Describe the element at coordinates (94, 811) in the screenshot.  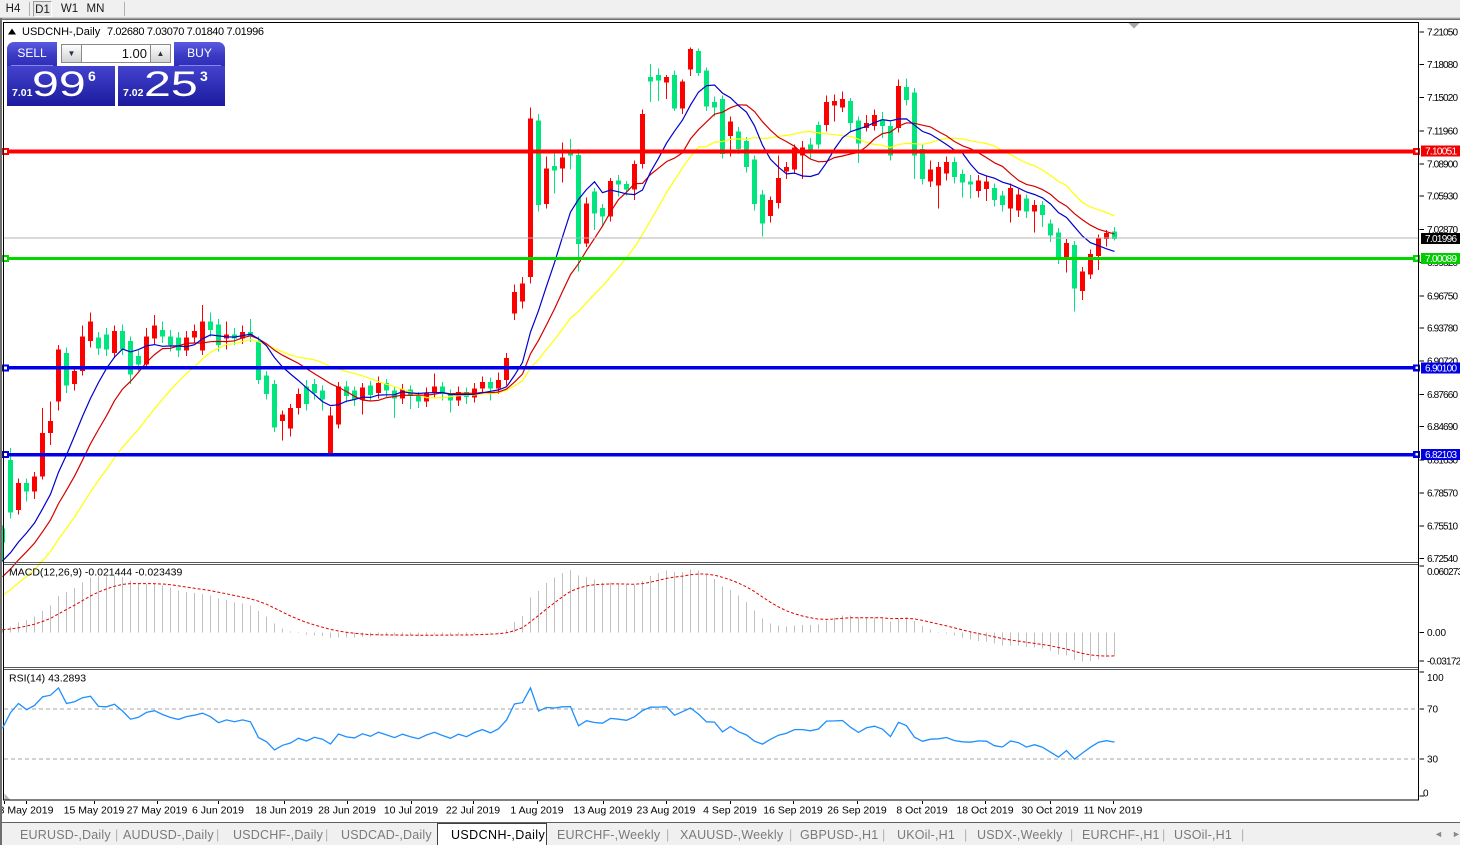
I see `svg-text: 15 May 2019` at that location.